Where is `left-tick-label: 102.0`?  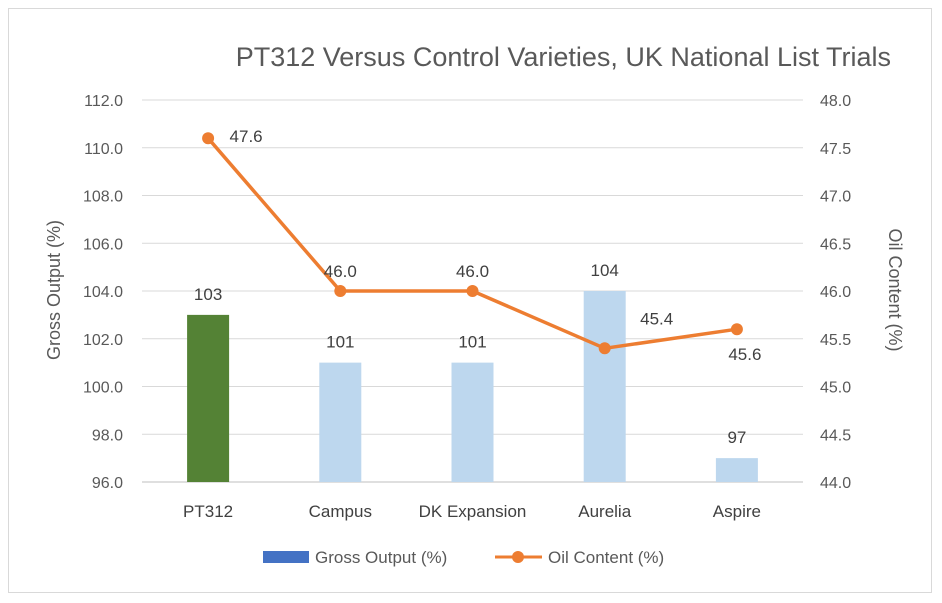 left-tick-label: 102.0 is located at coordinates (103, 340).